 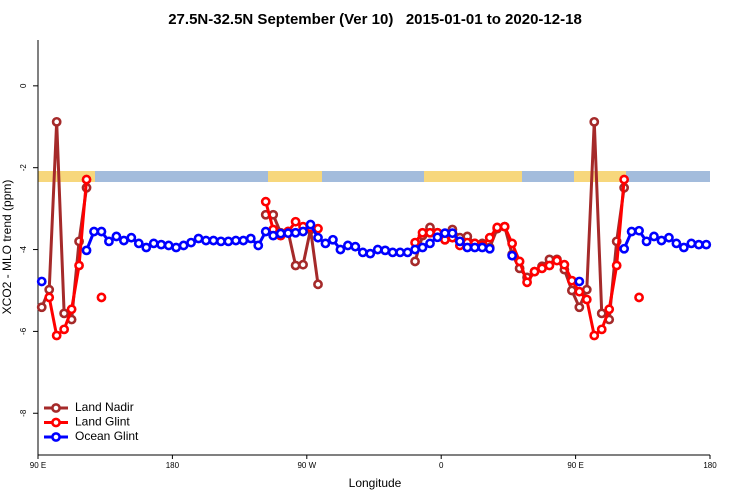 I want to click on y-tick-label: 0, so click(x=23, y=85).